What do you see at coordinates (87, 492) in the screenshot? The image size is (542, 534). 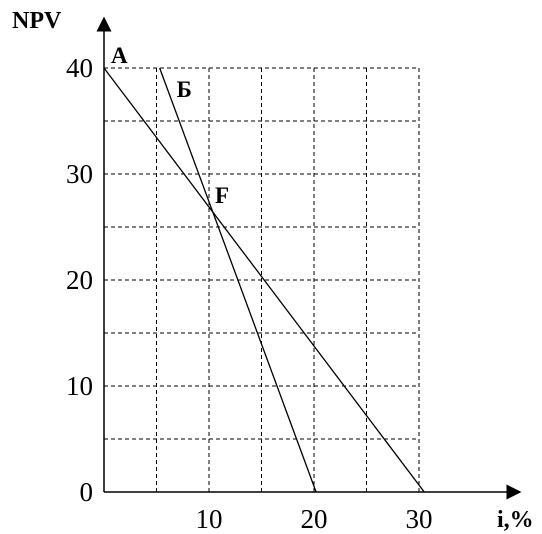 I see `y-tick-label: 0` at bounding box center [87, 492].